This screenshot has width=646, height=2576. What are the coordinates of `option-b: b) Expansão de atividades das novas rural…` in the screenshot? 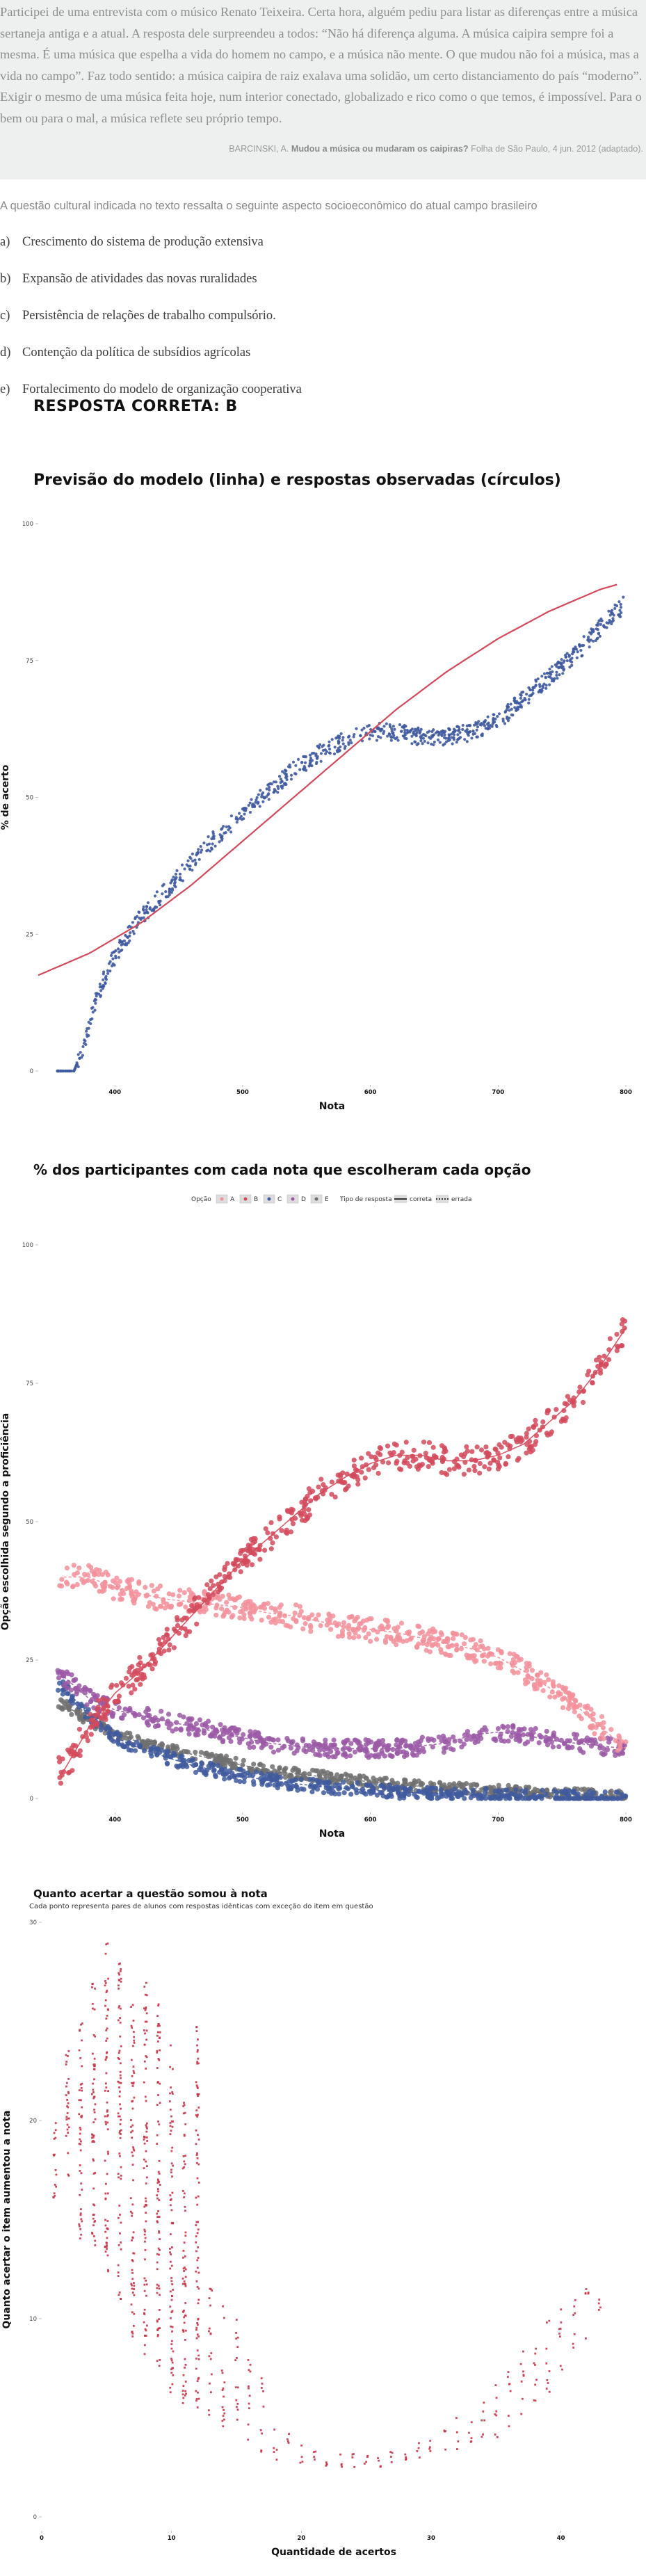 It's located at (151, 286).